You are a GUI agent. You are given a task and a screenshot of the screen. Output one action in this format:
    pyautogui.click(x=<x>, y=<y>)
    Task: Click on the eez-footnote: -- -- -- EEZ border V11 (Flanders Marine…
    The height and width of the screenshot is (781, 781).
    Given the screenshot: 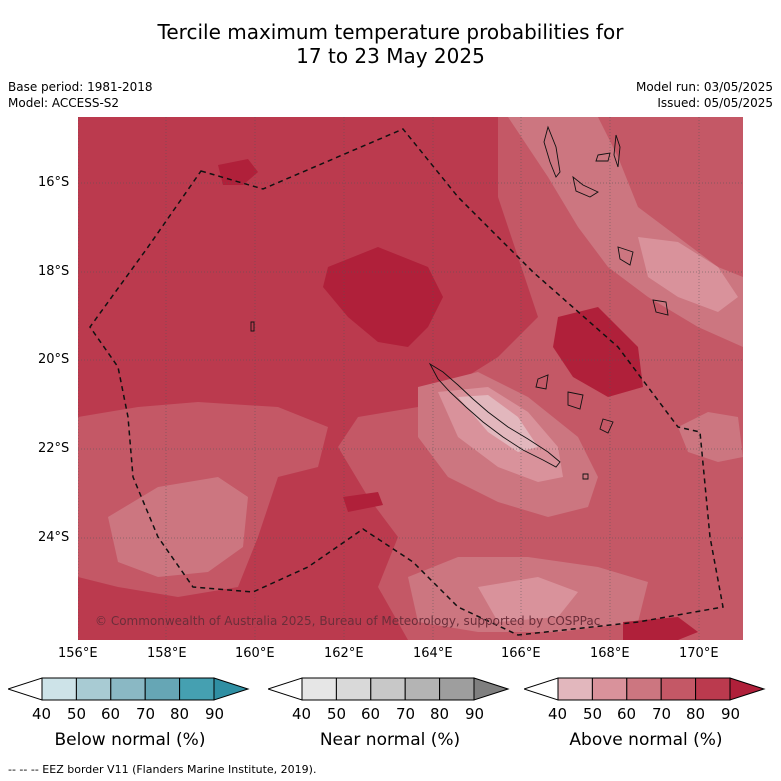 What is the action you would take?
    pyautogui.click(x=162, y=769)
    